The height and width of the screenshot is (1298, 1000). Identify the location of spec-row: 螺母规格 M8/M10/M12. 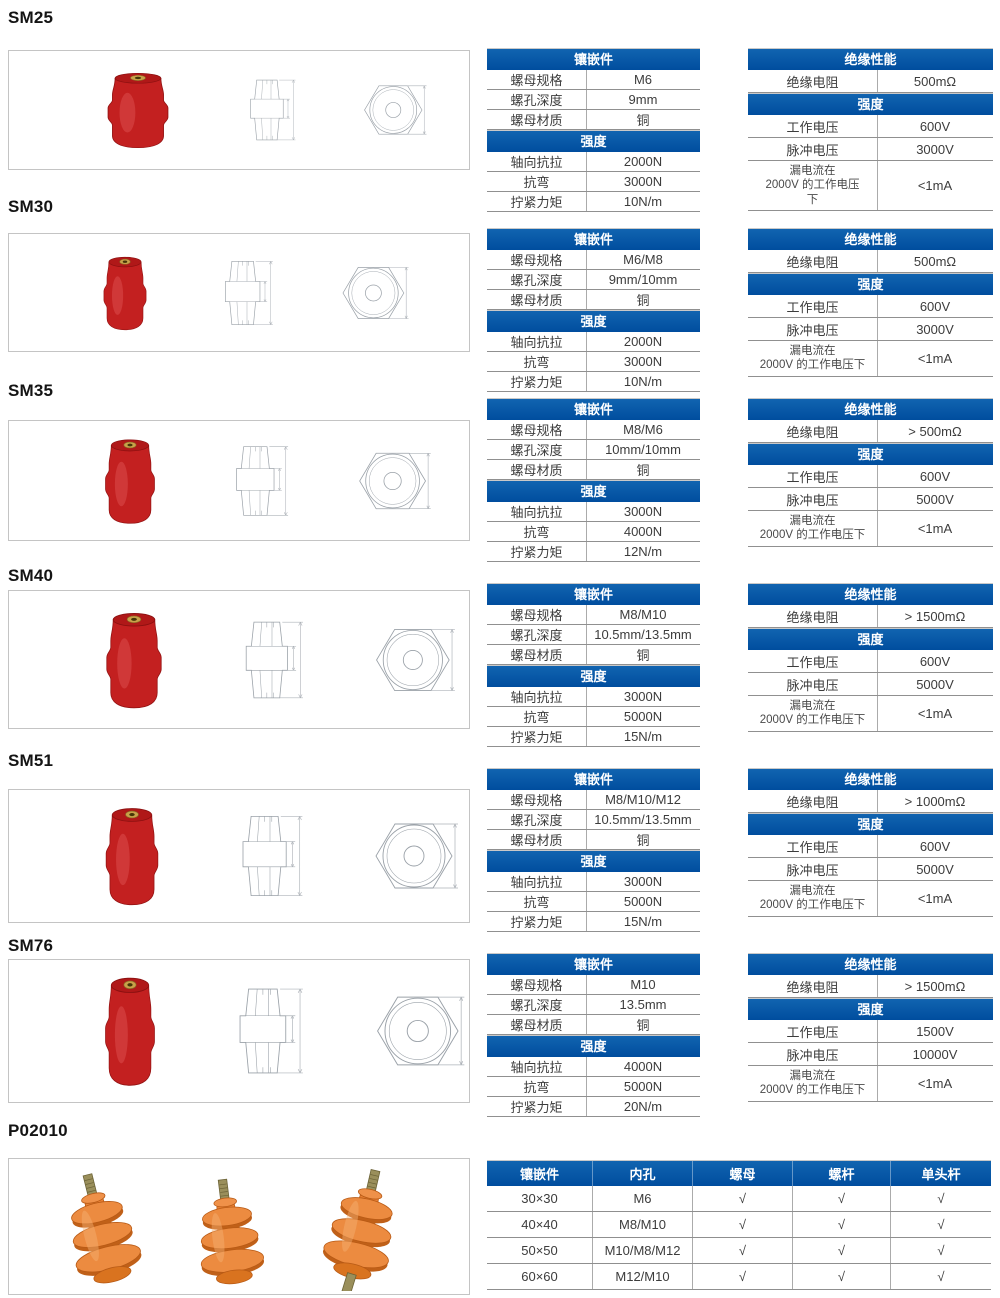
(593, 800).